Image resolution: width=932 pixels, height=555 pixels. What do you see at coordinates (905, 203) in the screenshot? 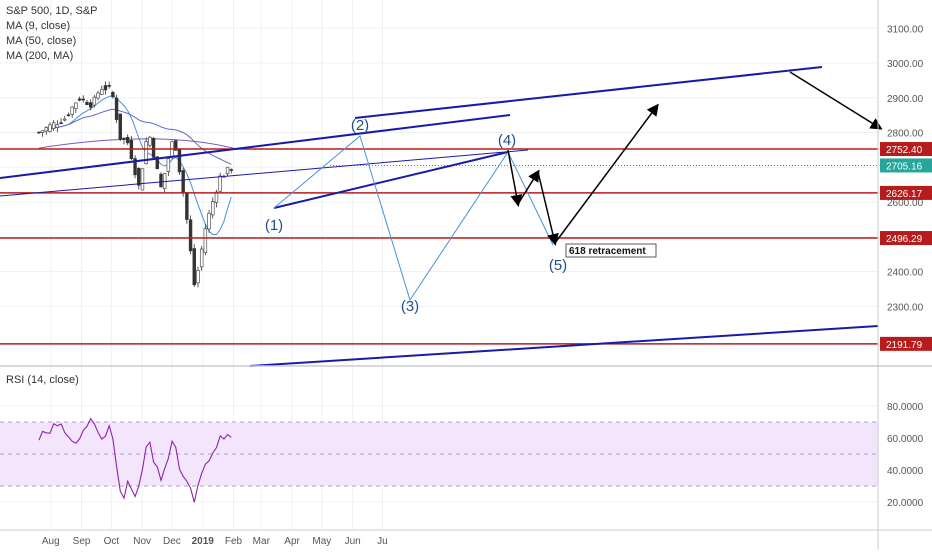
I see `price-tick-label: 2600.00` at bounding box center [905, 203].